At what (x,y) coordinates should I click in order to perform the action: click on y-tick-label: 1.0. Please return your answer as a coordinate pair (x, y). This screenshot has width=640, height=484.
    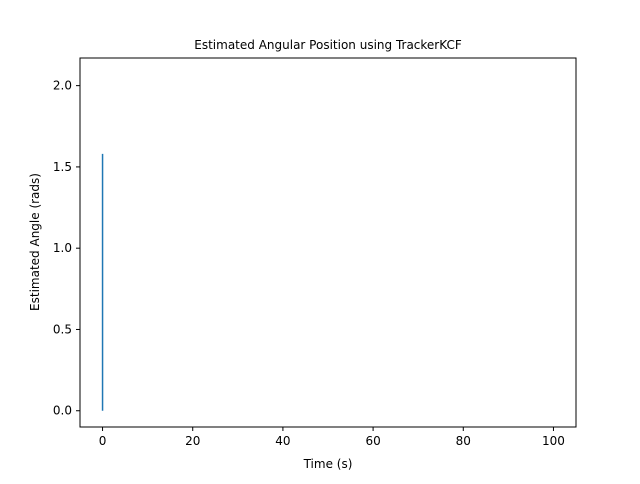
    Looking at the image, I should click on (62, 248).